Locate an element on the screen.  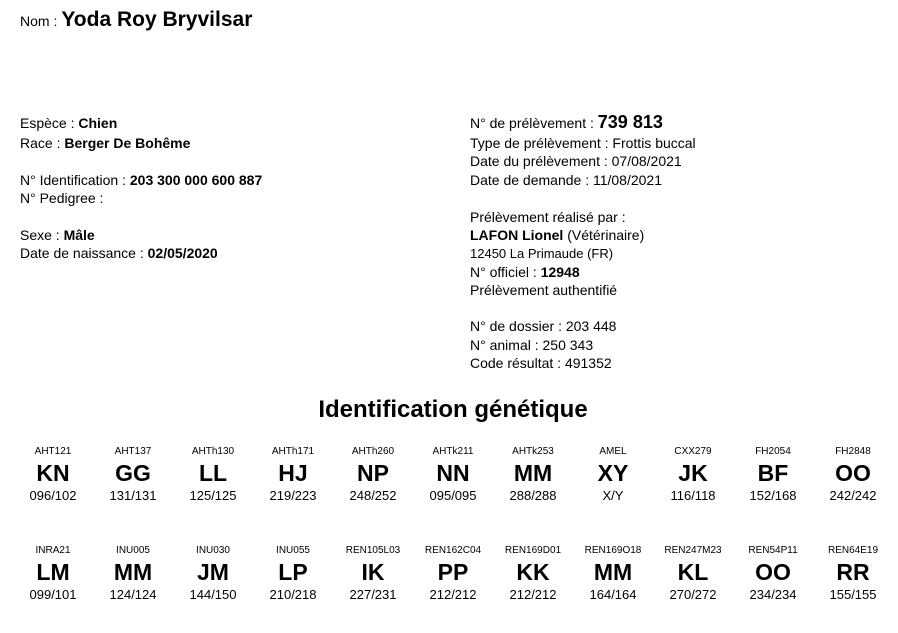
marker-name: INU055 is located at coordinates (293, 550).